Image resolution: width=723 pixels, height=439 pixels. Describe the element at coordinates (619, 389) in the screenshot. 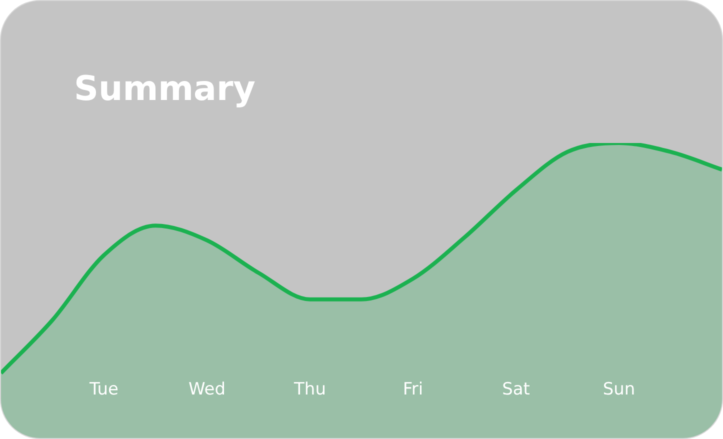

I see `x-tick-label: Sun` at that location.